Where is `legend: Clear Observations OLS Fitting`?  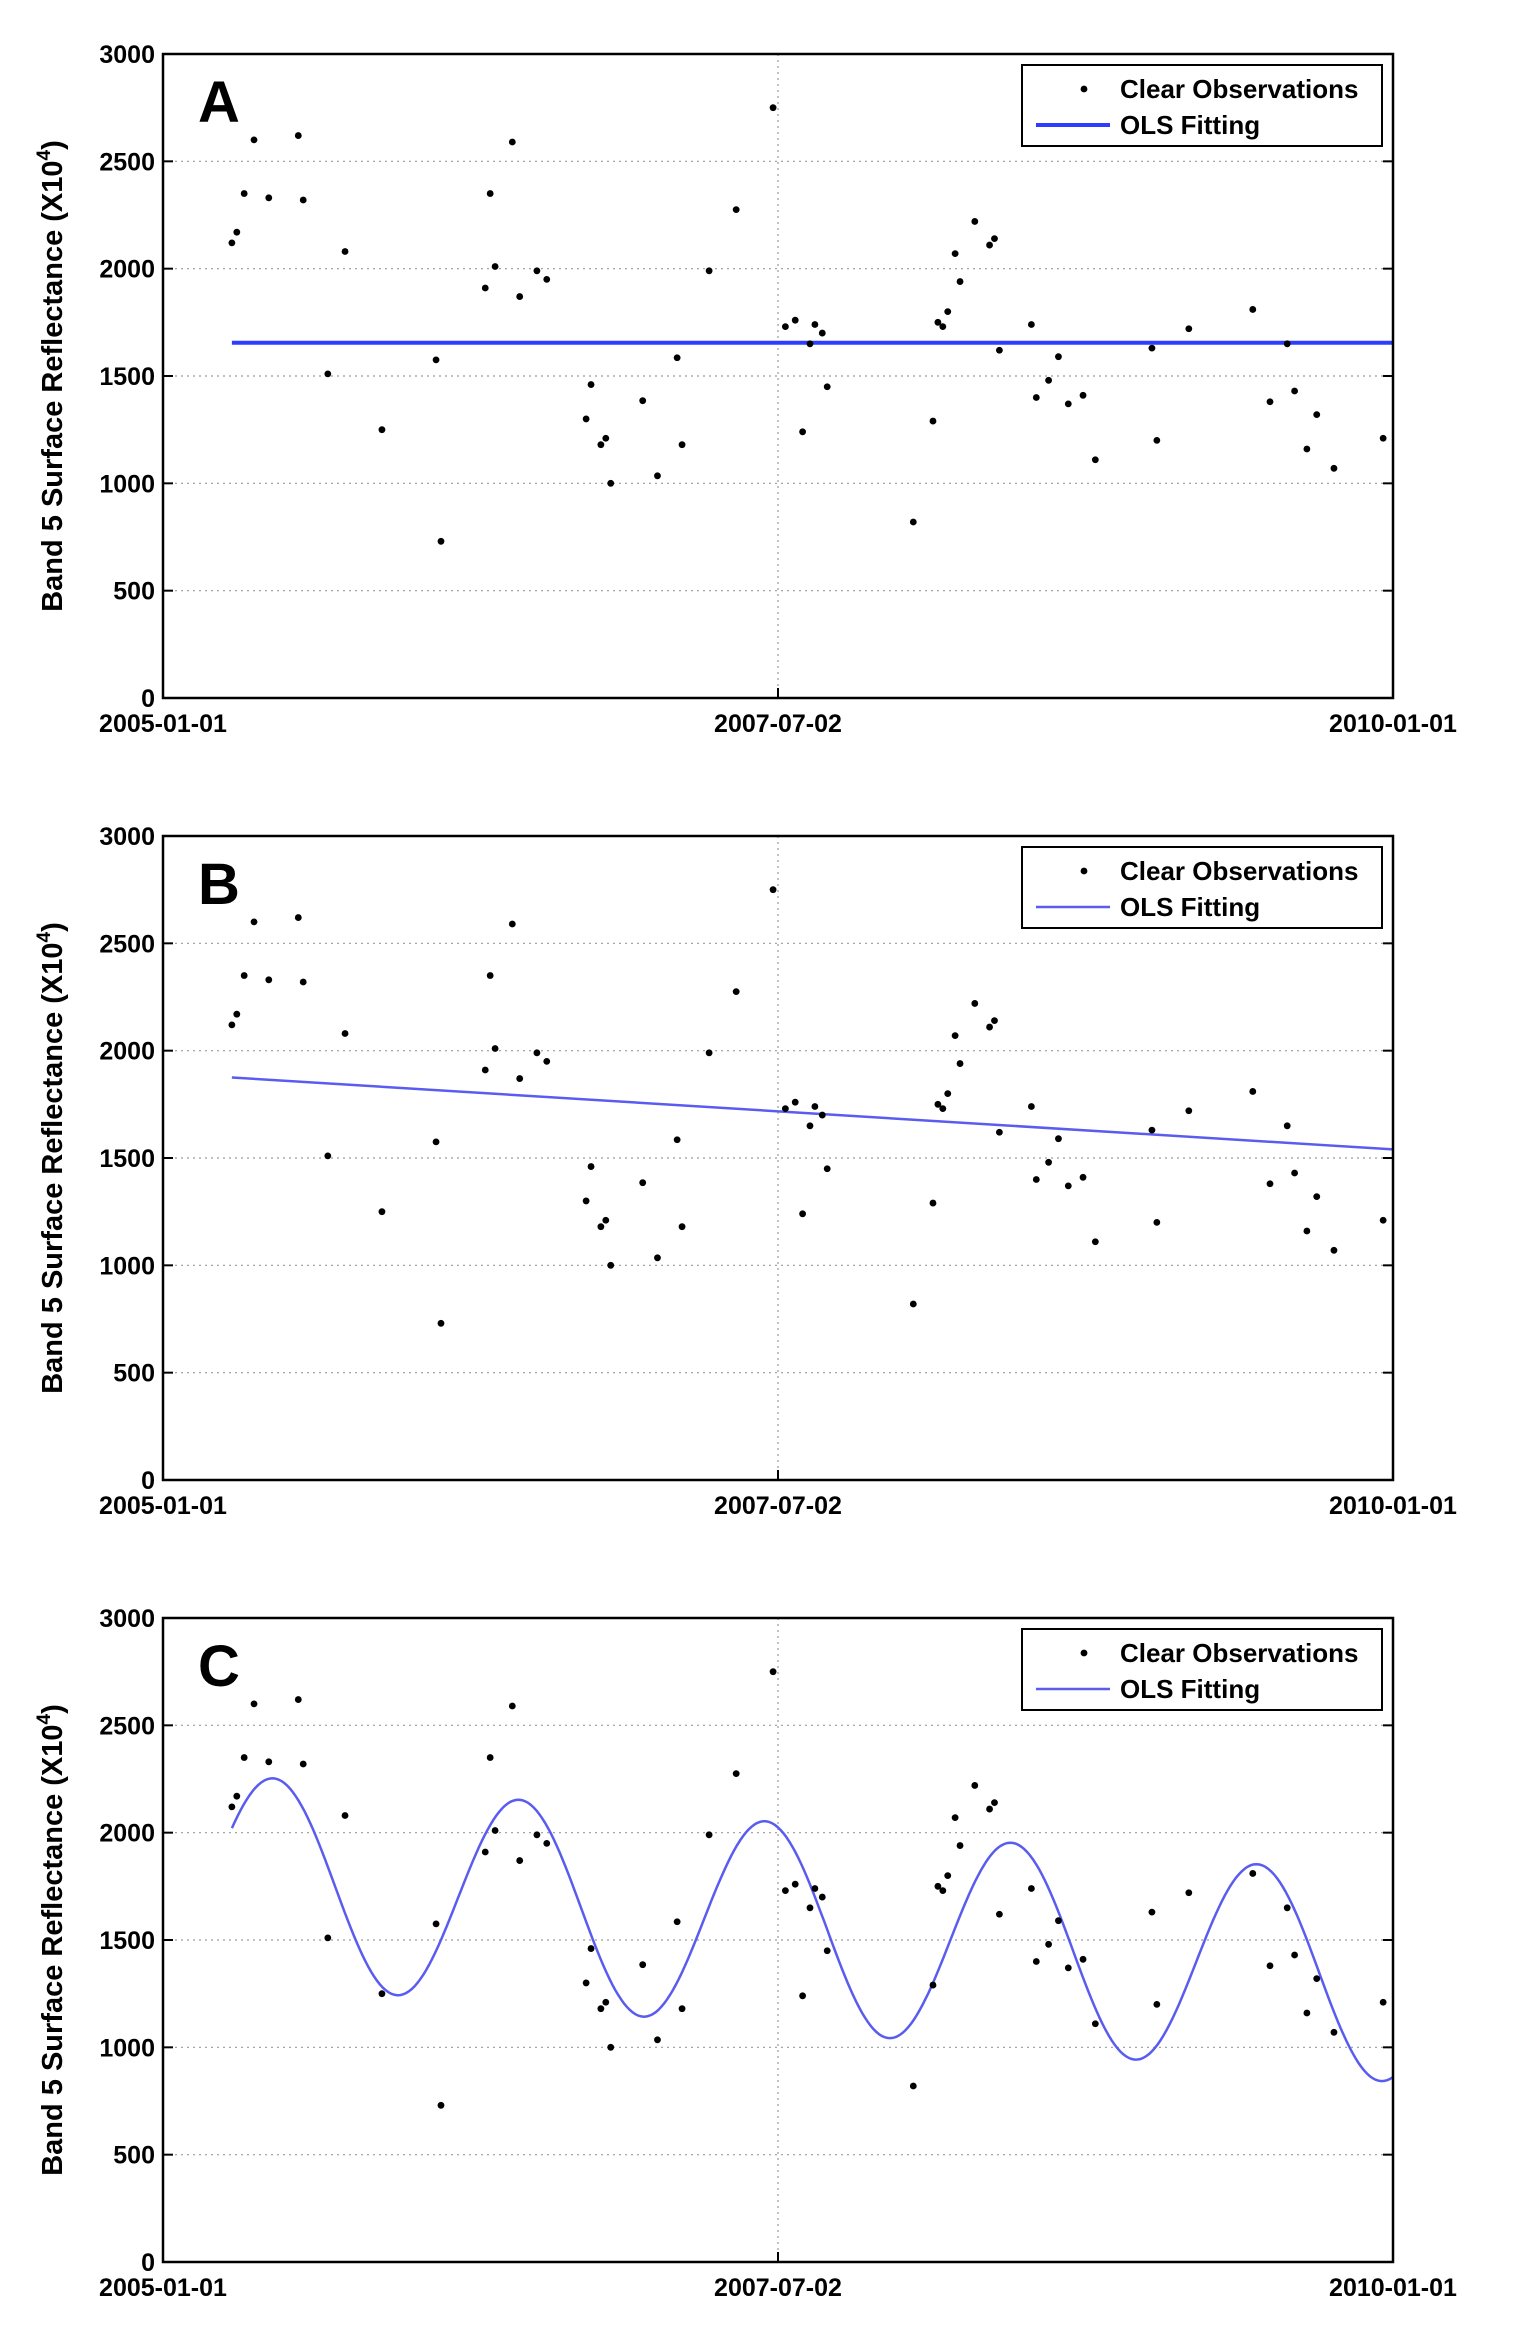
legend: Clear Observations OLS Fitting is located at coordinates (1202, 105).